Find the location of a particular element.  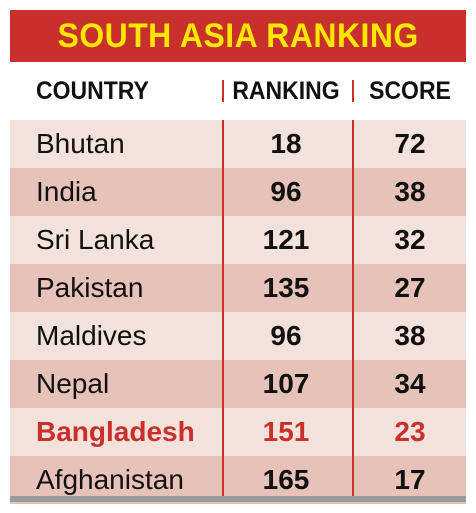

ranking-cell: 18 is located at coordinates (286, 143).